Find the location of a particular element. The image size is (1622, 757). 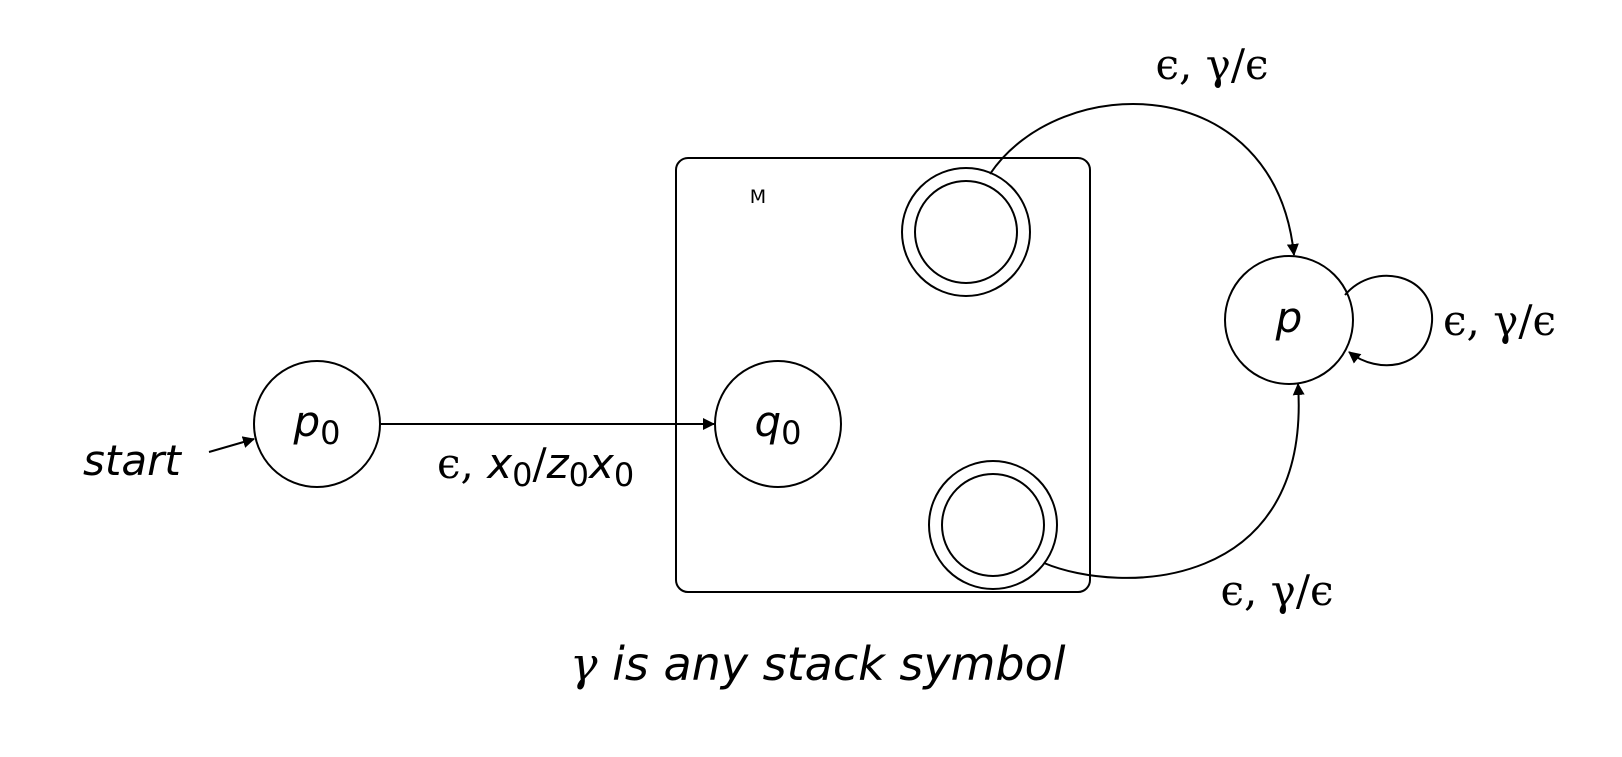

transition-accept-bottom-p-label: ϵ, γ/ϵ is located at coordinates (1277, 590).